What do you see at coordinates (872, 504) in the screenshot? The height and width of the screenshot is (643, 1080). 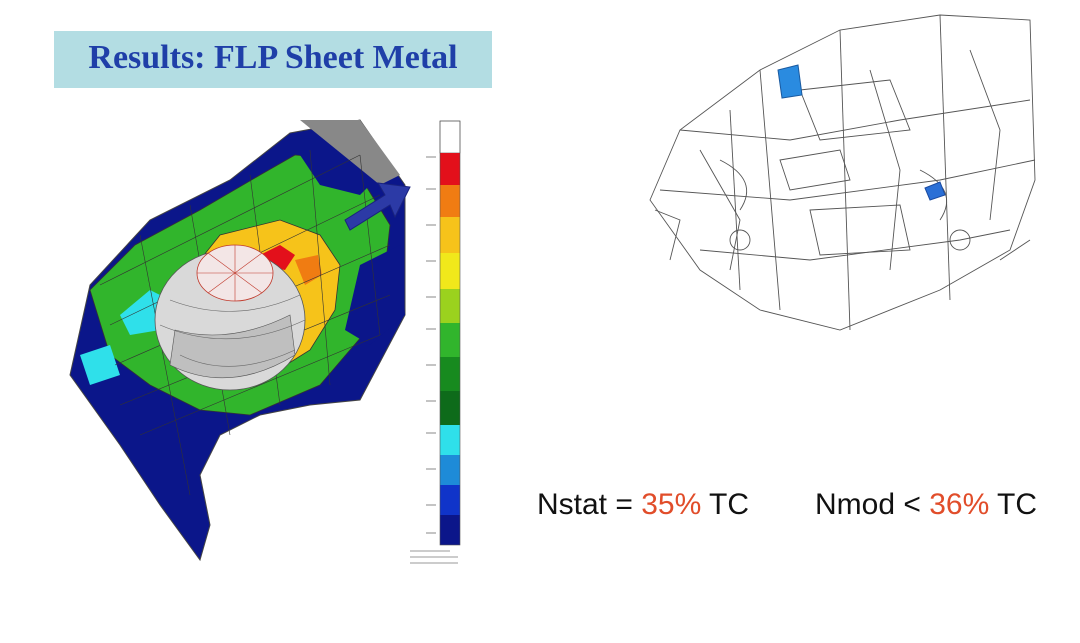 I see `nmod-label: Nmod <` at bounding box center [872, 504].